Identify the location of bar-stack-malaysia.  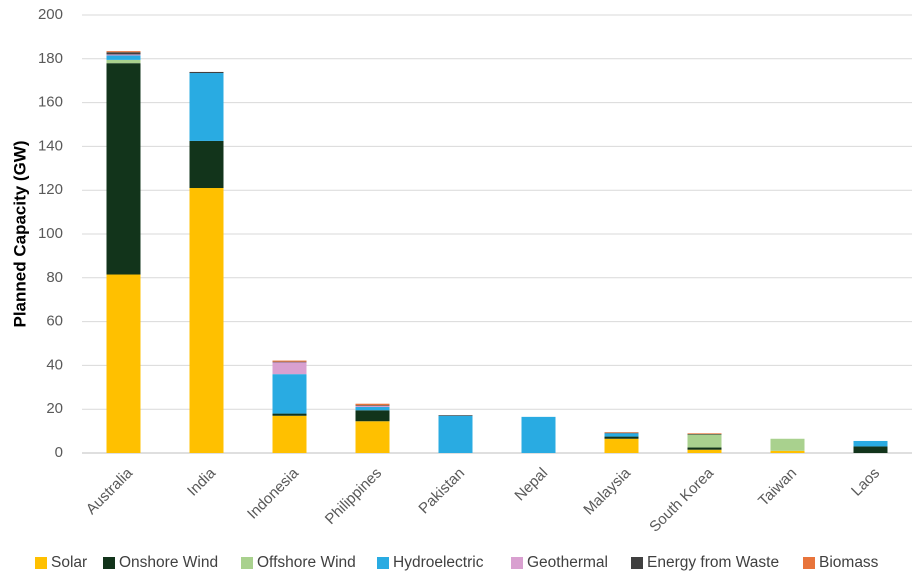
(621, 442).